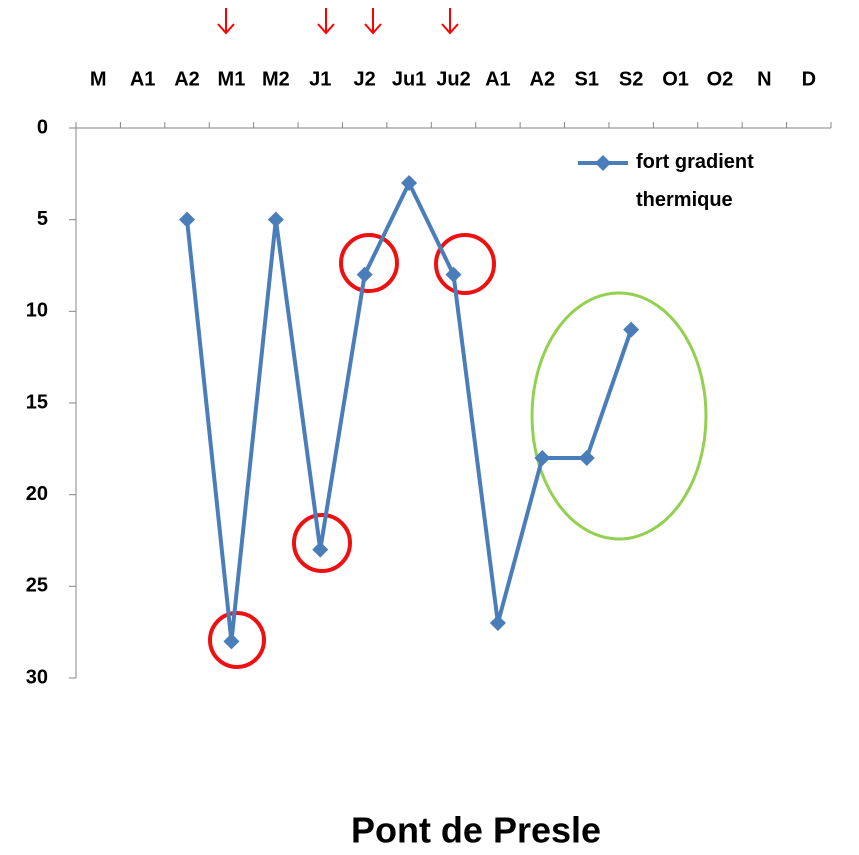 This screenshot has width=859, height=855. Describe the element at coordinates (809, 79) in the screenshot. I see `x-tick-label: D` at that location.